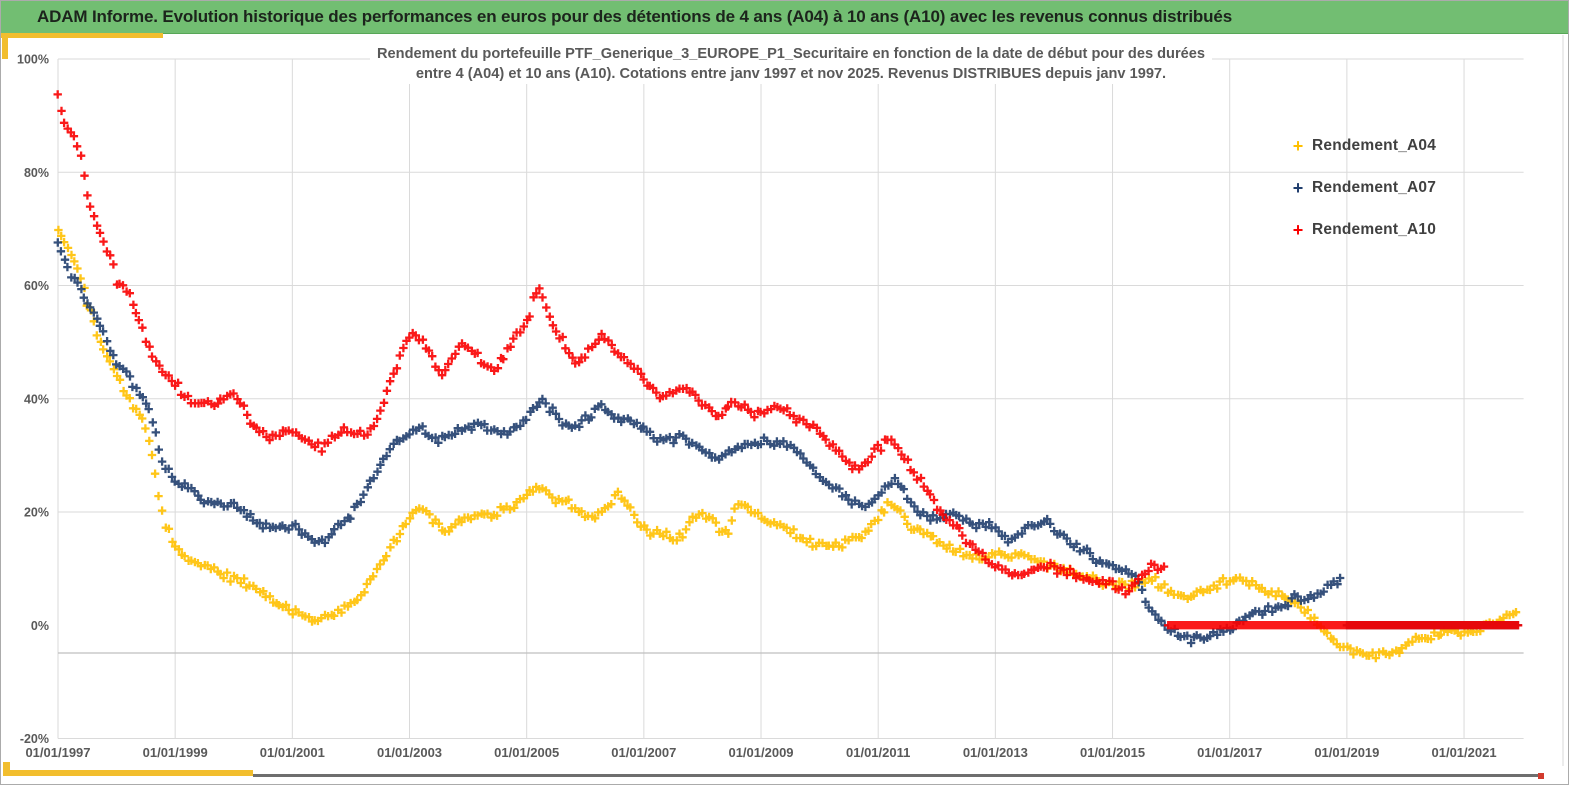 This screenshot has width=1569, height=785. What do you see at coordinates (6, 769) in the screenshot?
I see `gold-accent-notch-bottom` at bounding box center [6, 769].